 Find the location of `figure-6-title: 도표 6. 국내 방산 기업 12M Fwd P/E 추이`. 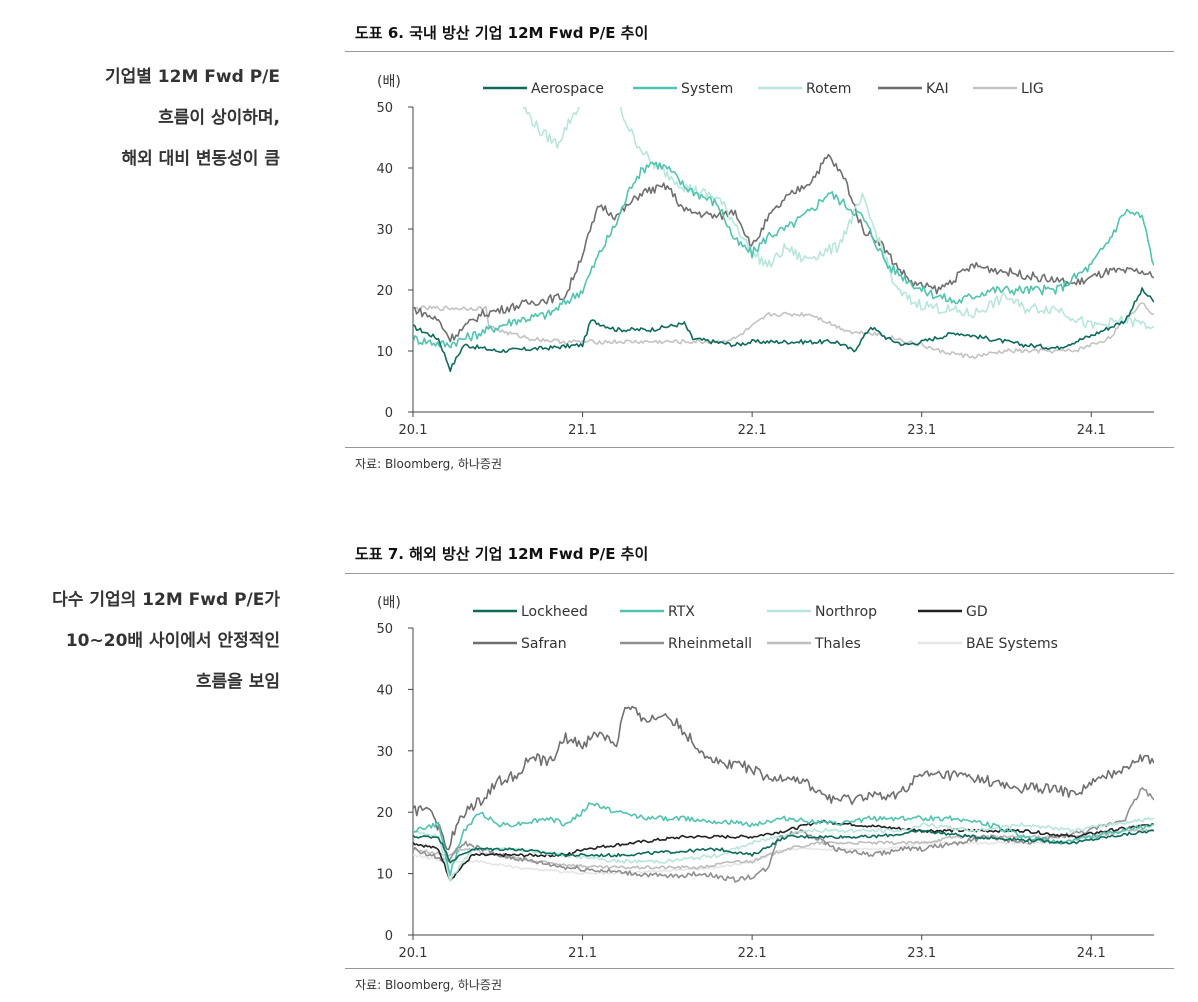

figure-6-title: 도표 6. 국내 방산 기업 12M Fwd P/E 추이 is located at coordinates (502, 33).